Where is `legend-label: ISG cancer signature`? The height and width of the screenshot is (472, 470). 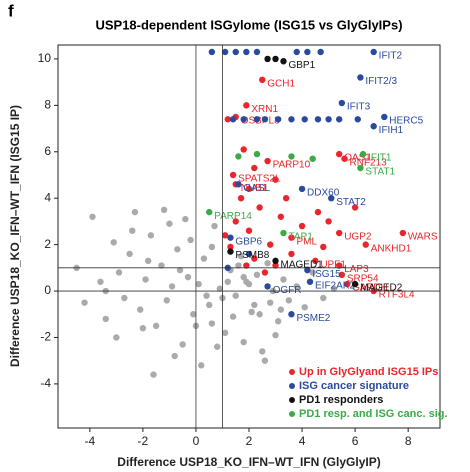
legend-label: ISG cancer signature is located at coordinates (354, 386).